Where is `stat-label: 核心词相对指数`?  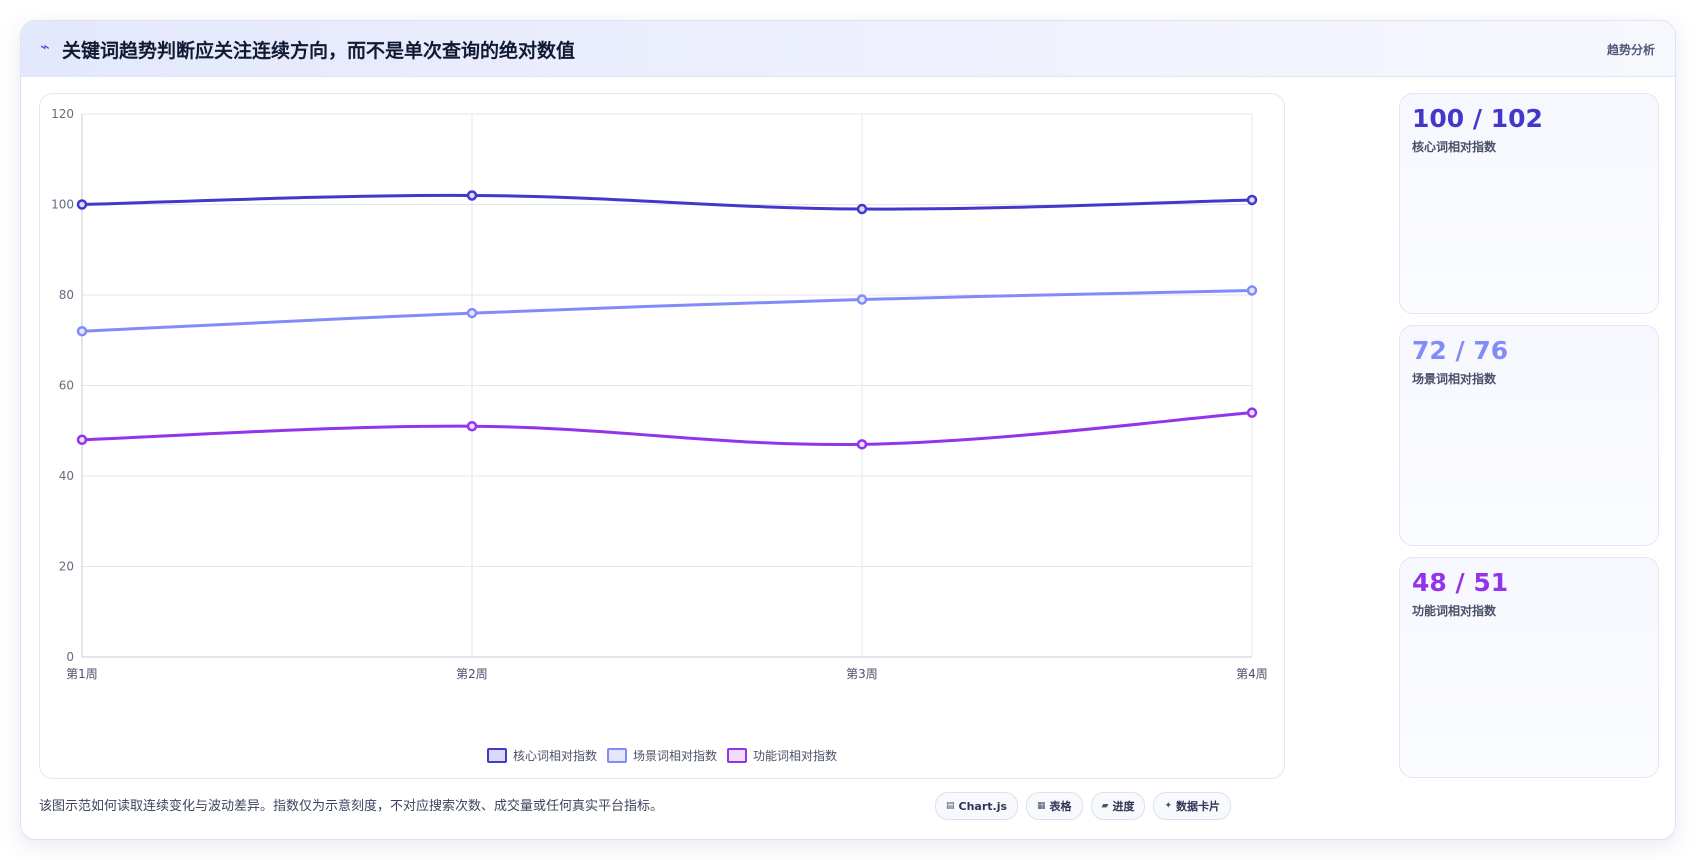 stat-label: 核心词相对指数 is located at coordinates (1454, 147).